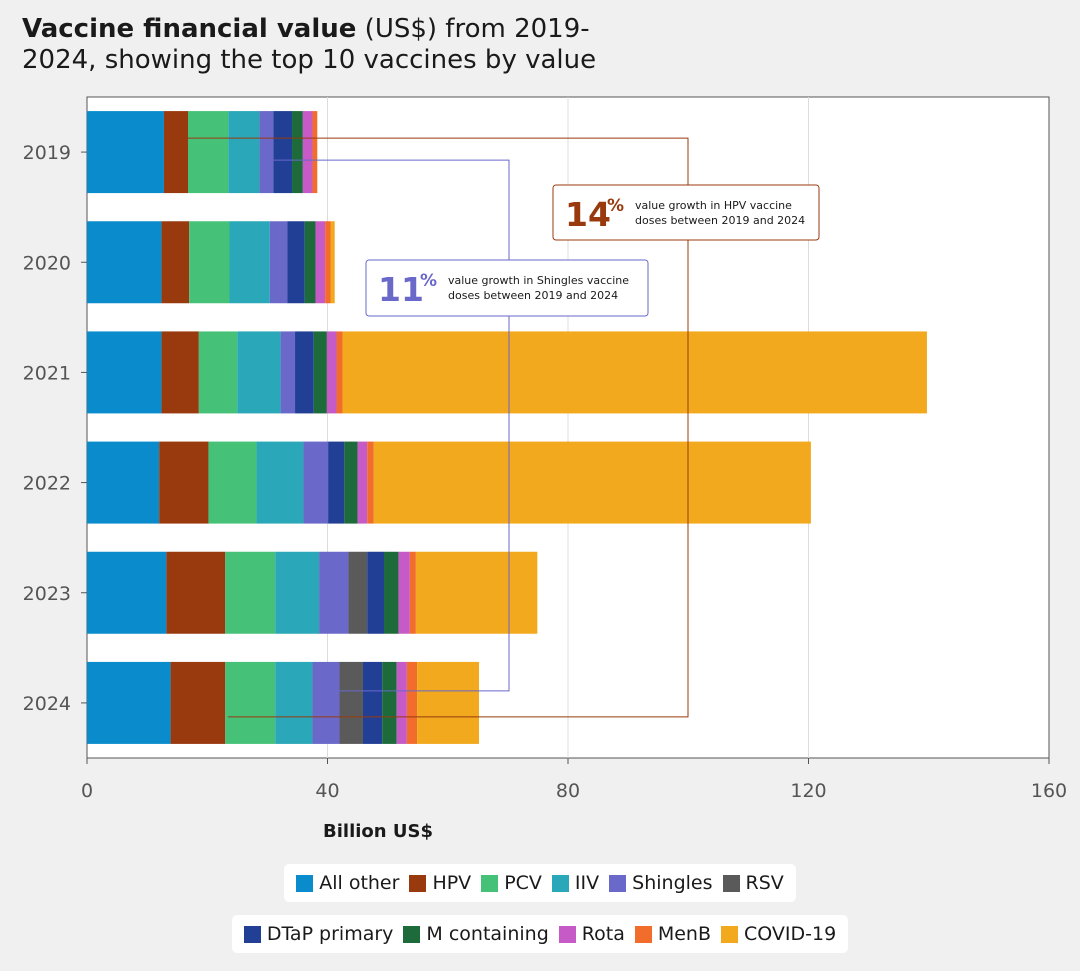 The image size is (1080, 971). I want to click on legend-item-covid-19: COVID-19, so click(778, 934).